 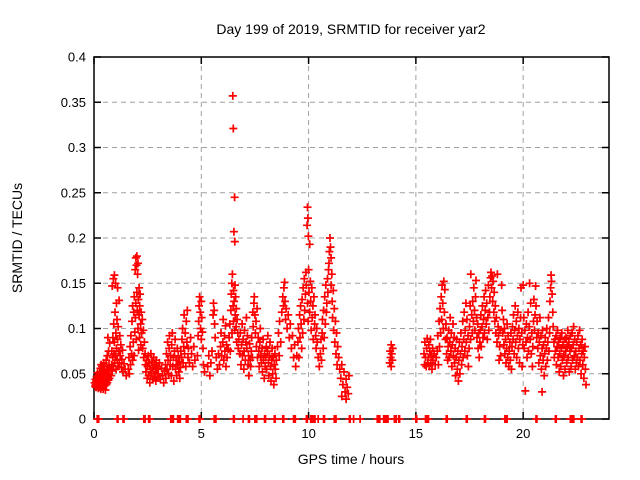 I want to click on x-tick-labels: 0 5 10 15 20, so click(x=310, y=433).